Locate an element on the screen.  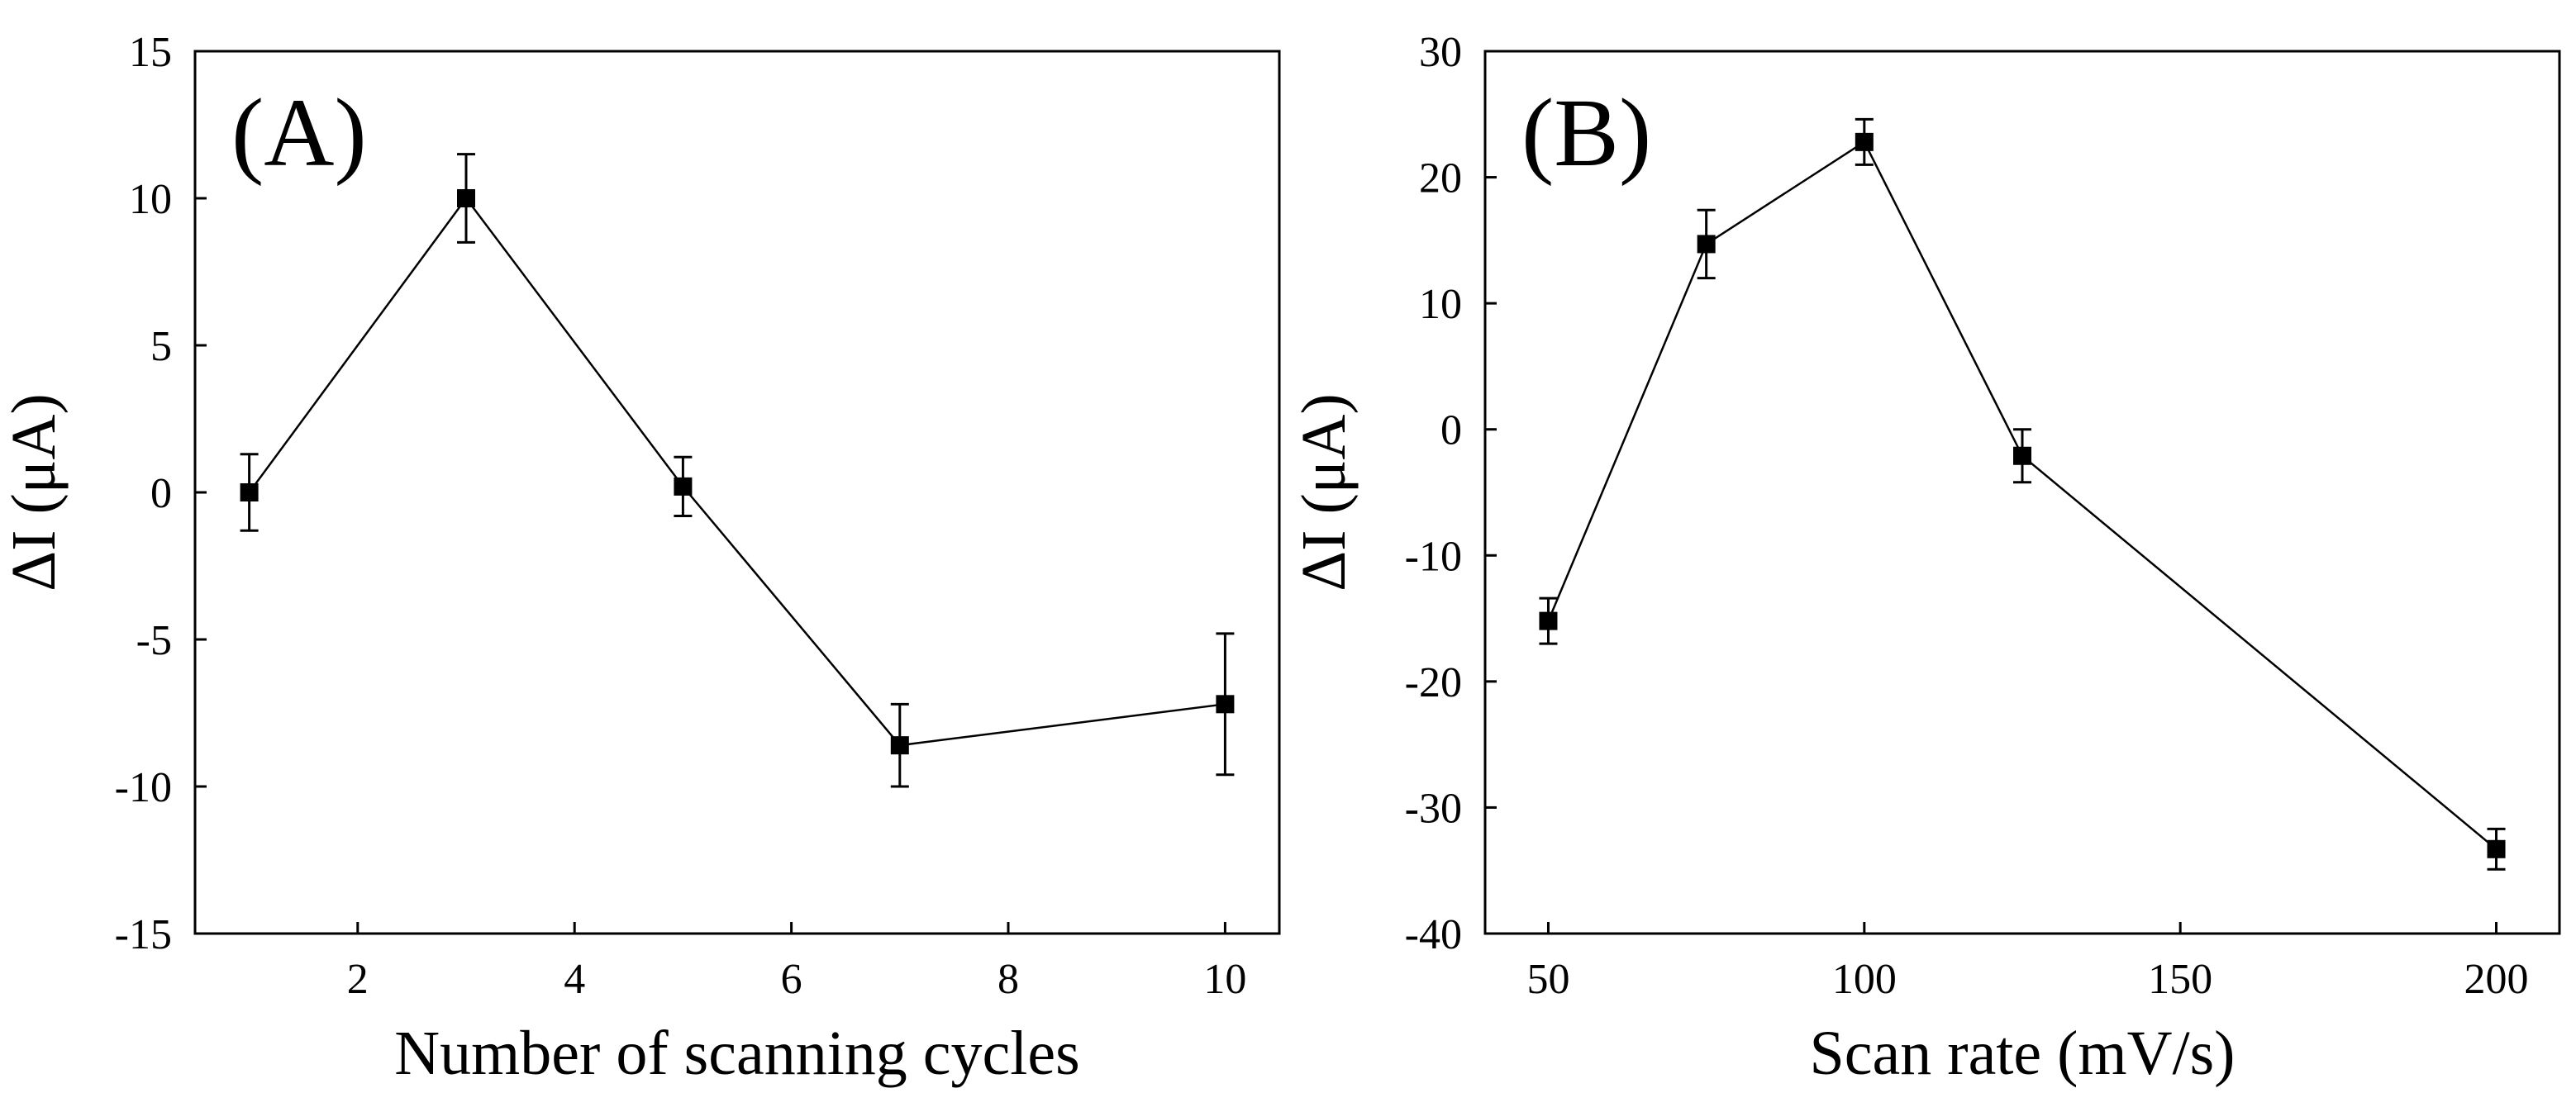
x-tick-label-b: 100 is located at coordinates (1865, 979).